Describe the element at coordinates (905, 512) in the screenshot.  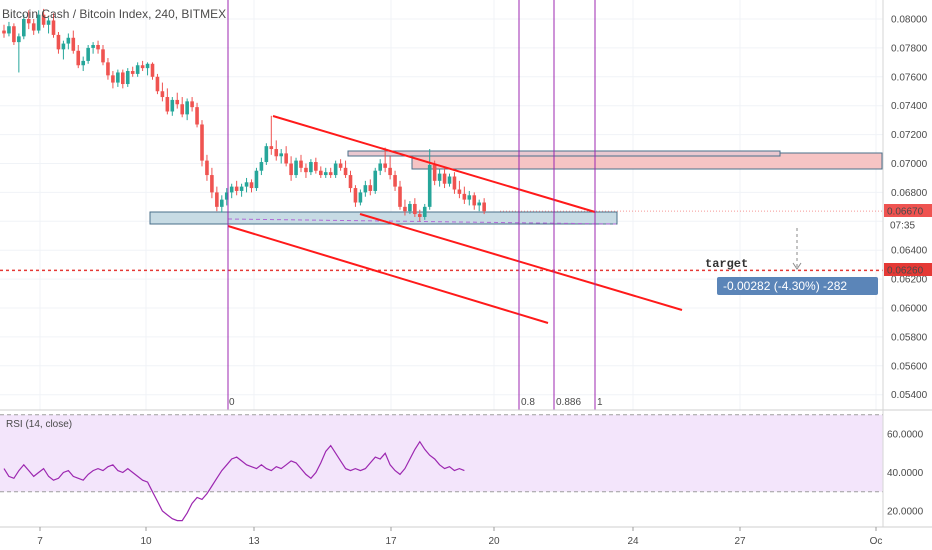
I see `rsi-tick-label: 20.0000` at that location.